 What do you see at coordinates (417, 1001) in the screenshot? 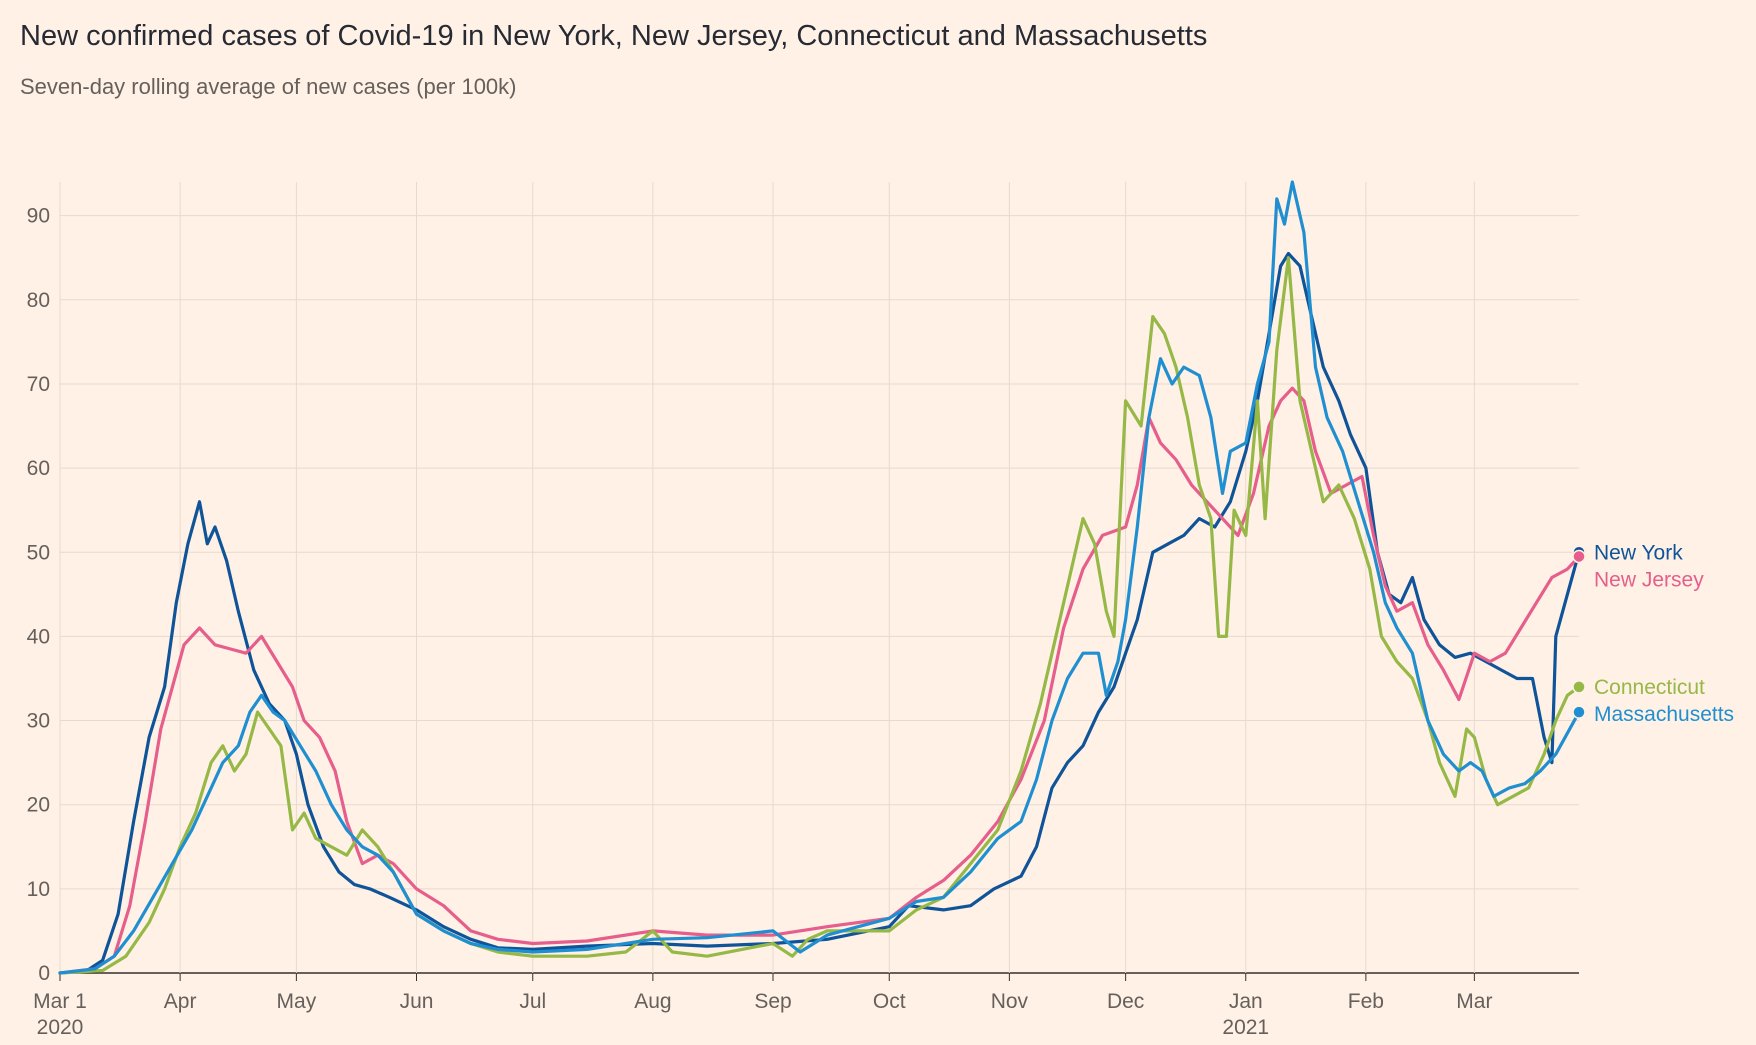
I see `x-tick-label: Jun` at bounding box center [417, 1001].